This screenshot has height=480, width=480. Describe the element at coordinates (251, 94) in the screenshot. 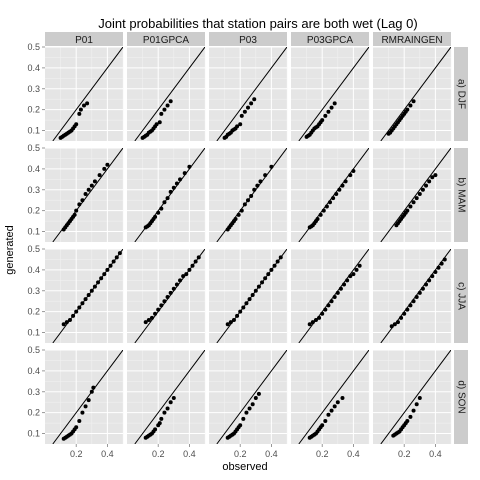

I see `reference-line-identity` at that location.